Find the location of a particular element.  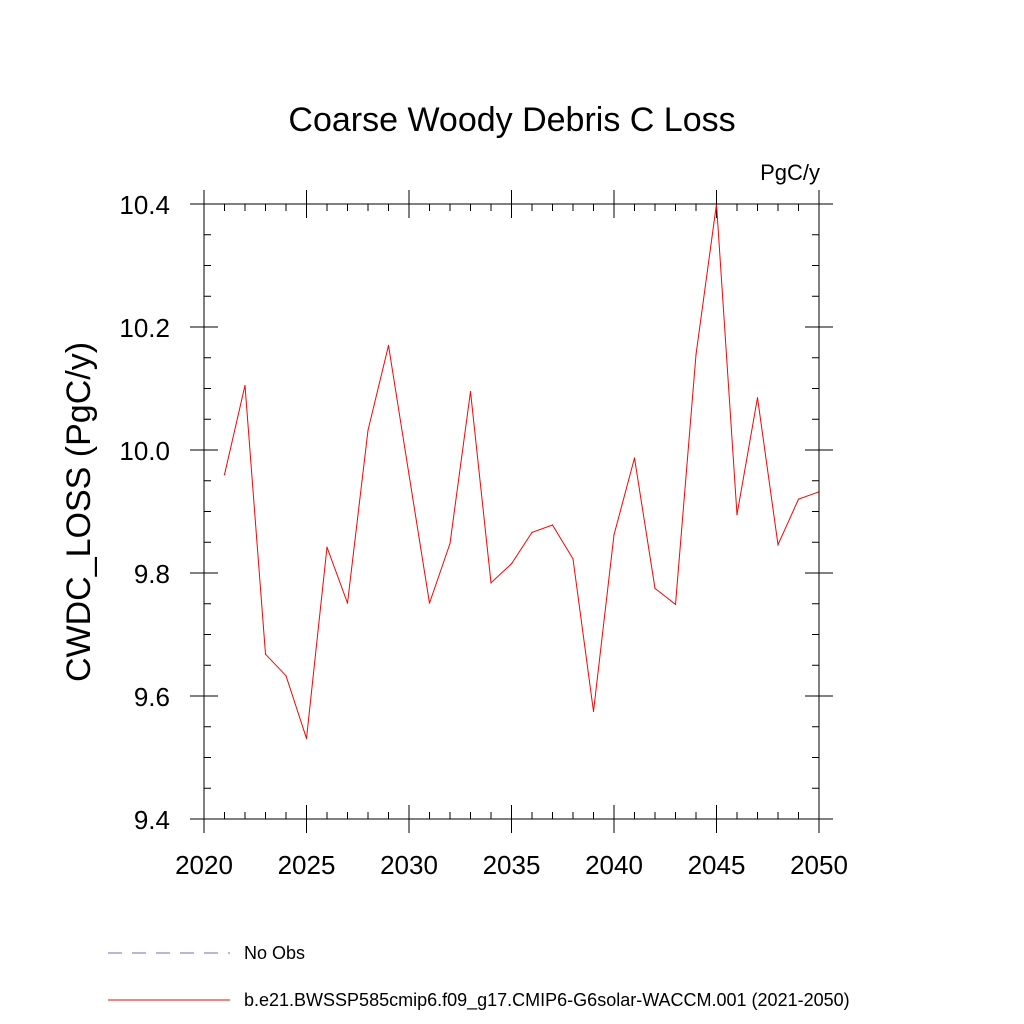

x-tick-label: 2045 is located at coordinates (717, 865).